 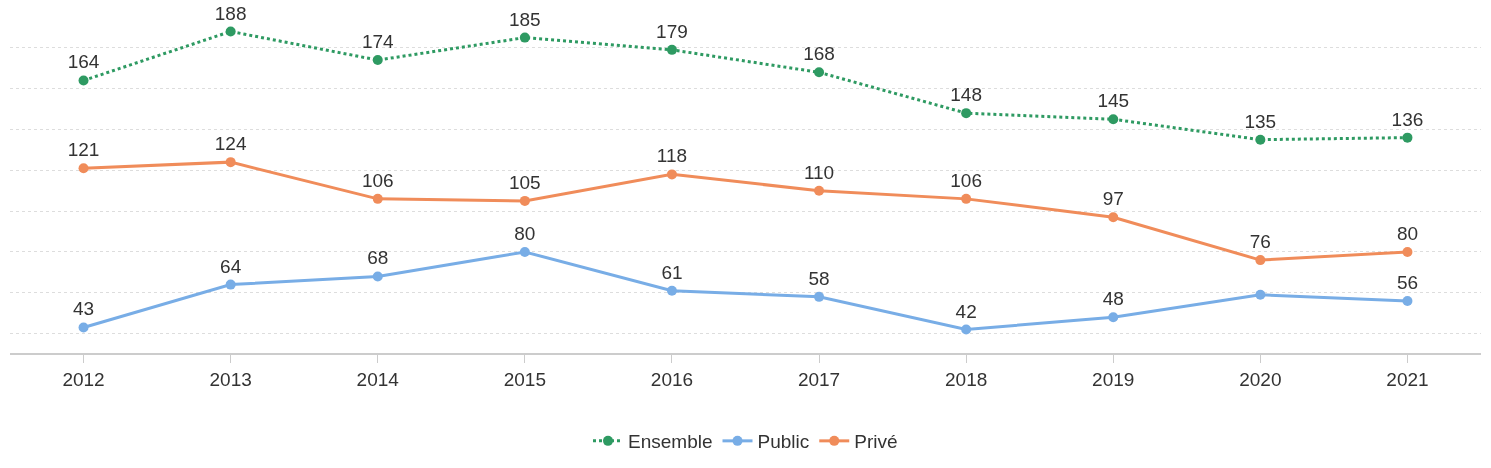 What do you see at coordinates (1113, 299) in the screenshot?
I see `data-label: 48` at bounding box center [1113, 299].